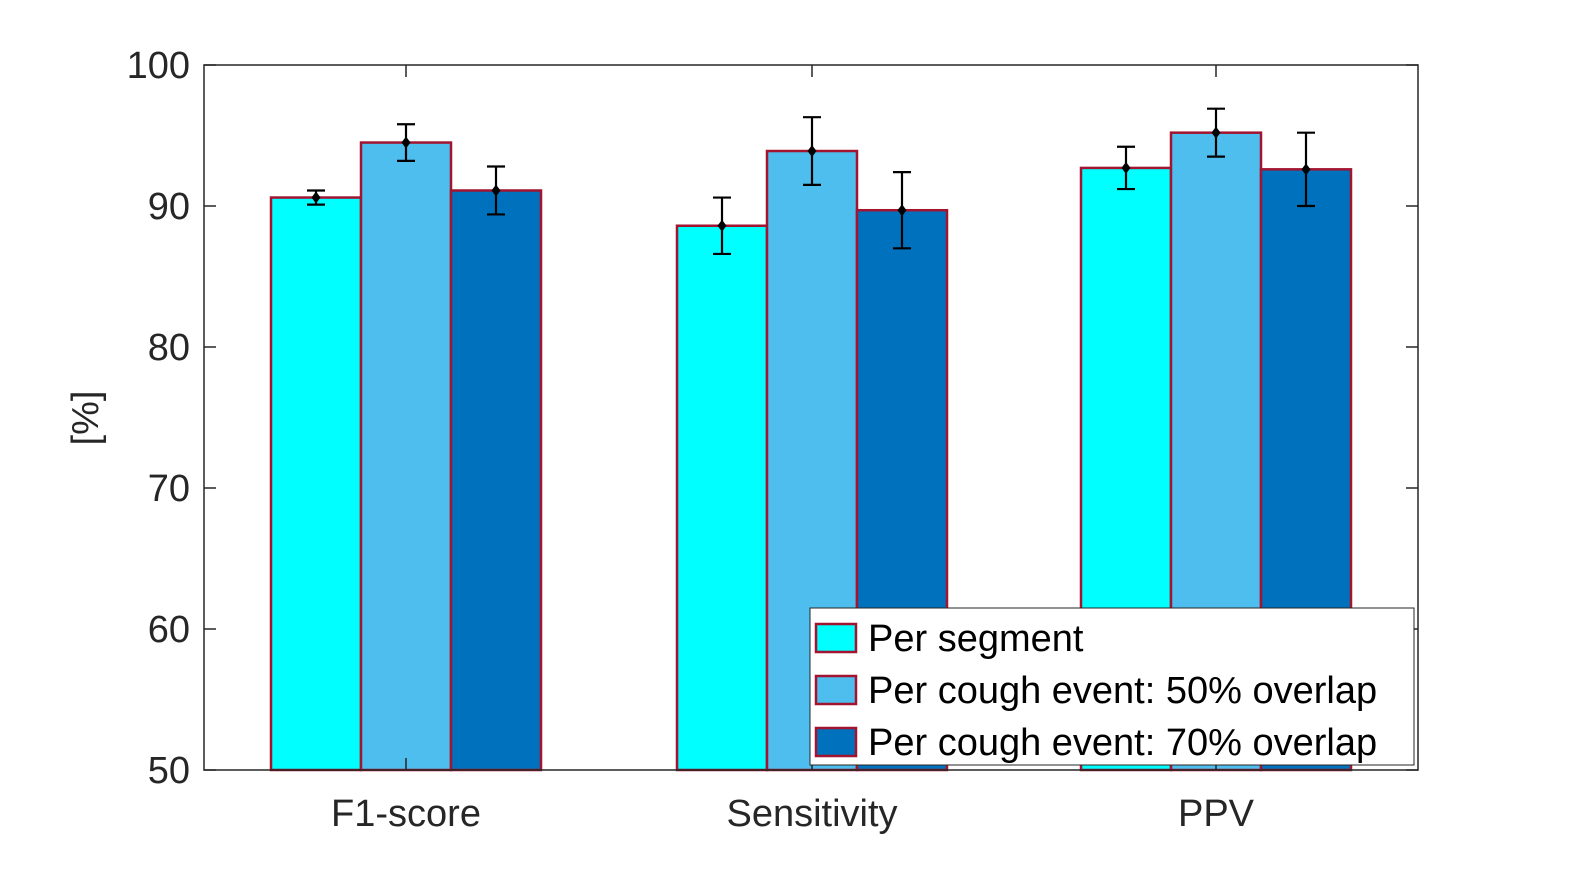 Image resolution: width=1580 pixels, height=872 pixels. What do you see at coordinates (169, 207) in the screenshot?
I see `y-tick-label: 90` at bounding box center [169, 207].